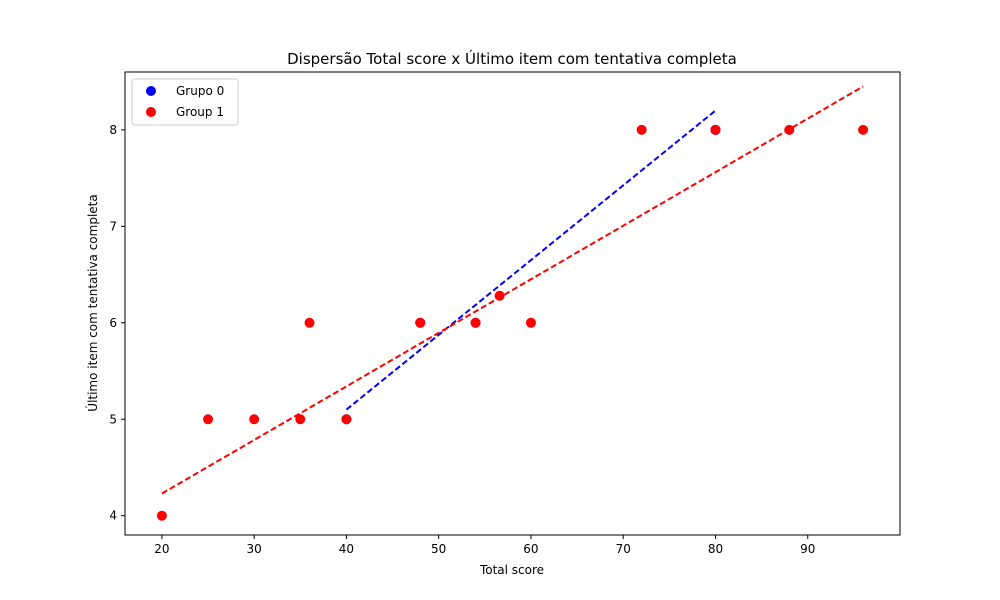 Image resolution: width=1000 pixels, height=600 pixels. What do you see at coordinates (484, 545) in the screenshot?
I see `x-axis: 20 30 40 50 60 70 80 90` at bounding box center [484, 545].